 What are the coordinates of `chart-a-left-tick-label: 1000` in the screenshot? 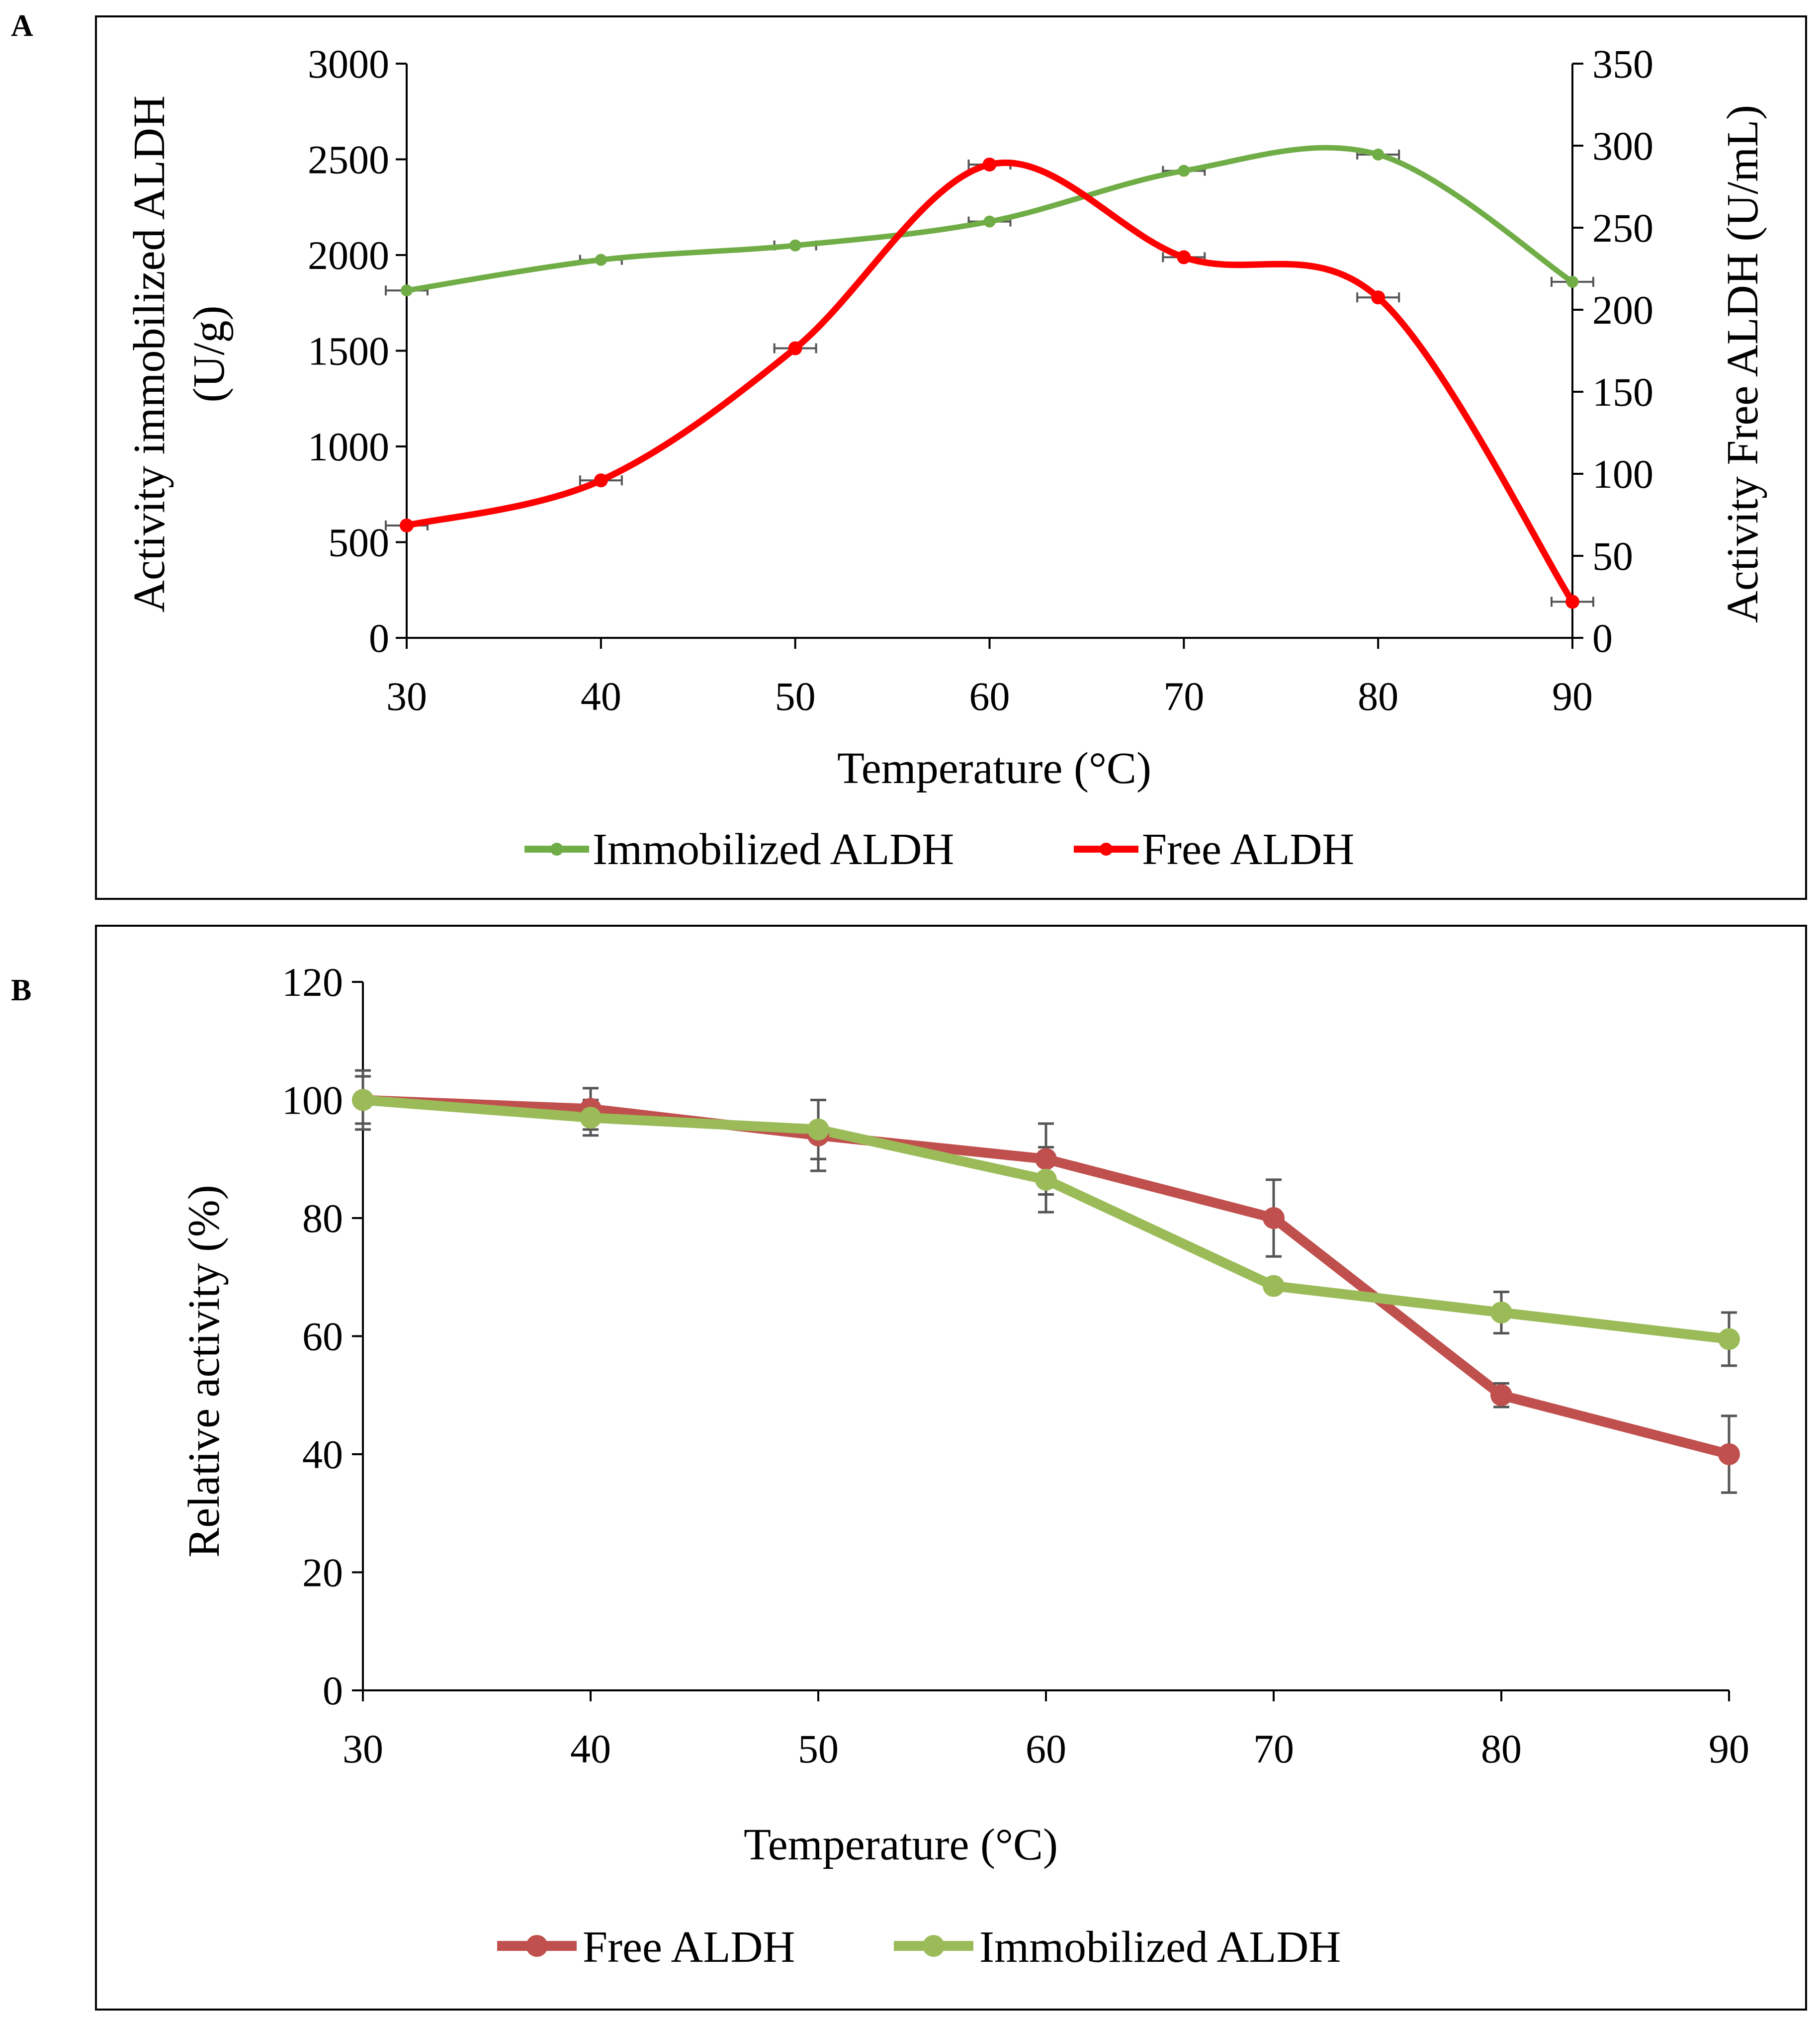 It's located at (349, 446).